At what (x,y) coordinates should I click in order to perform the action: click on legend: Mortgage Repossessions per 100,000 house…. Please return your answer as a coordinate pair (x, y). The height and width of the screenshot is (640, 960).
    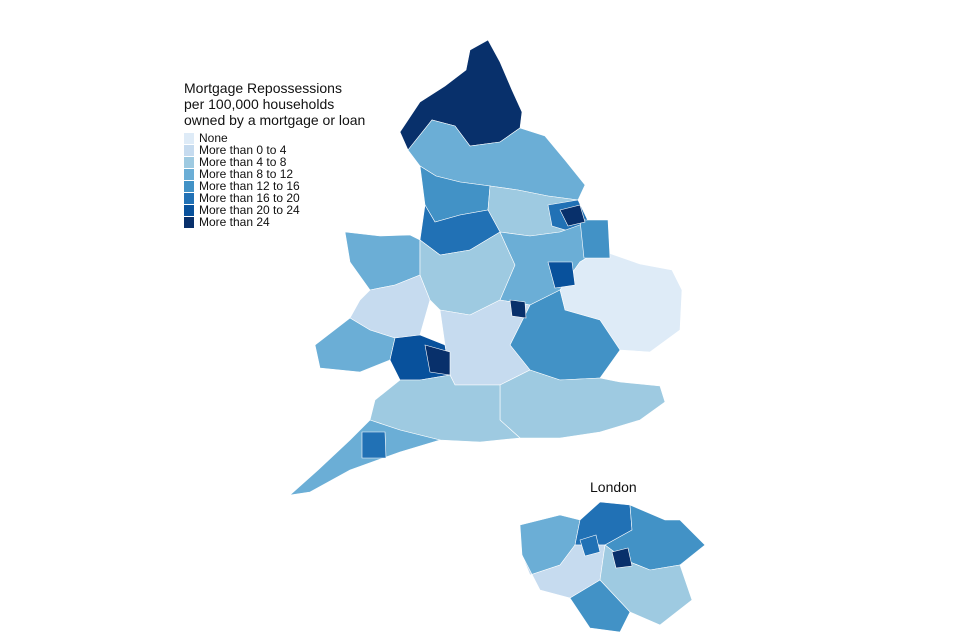
    Looking at the image, I should click on (274, 154).